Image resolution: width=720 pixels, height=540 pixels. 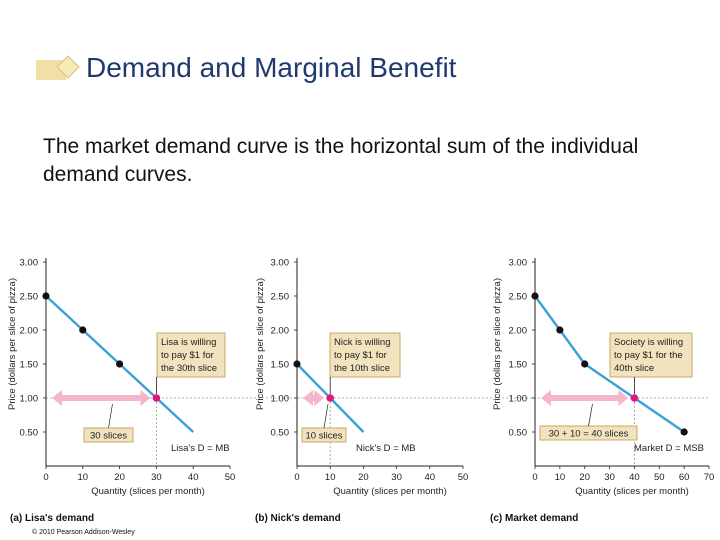 I want to click on title-bullet-icon, so click(x=58, y=67).